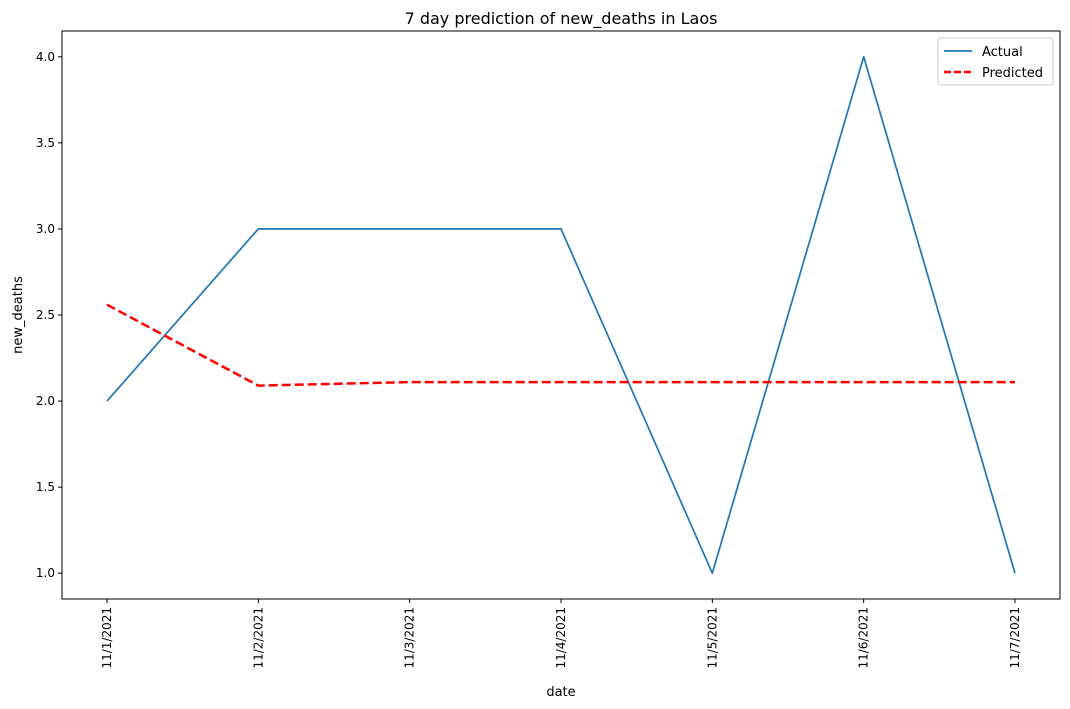 The image size is (1070, 709). What do you see at coordinates (410, 638) in the screenshot?
I see `x-tick-label: 11/3/2021` at bounding box center [410, 638].